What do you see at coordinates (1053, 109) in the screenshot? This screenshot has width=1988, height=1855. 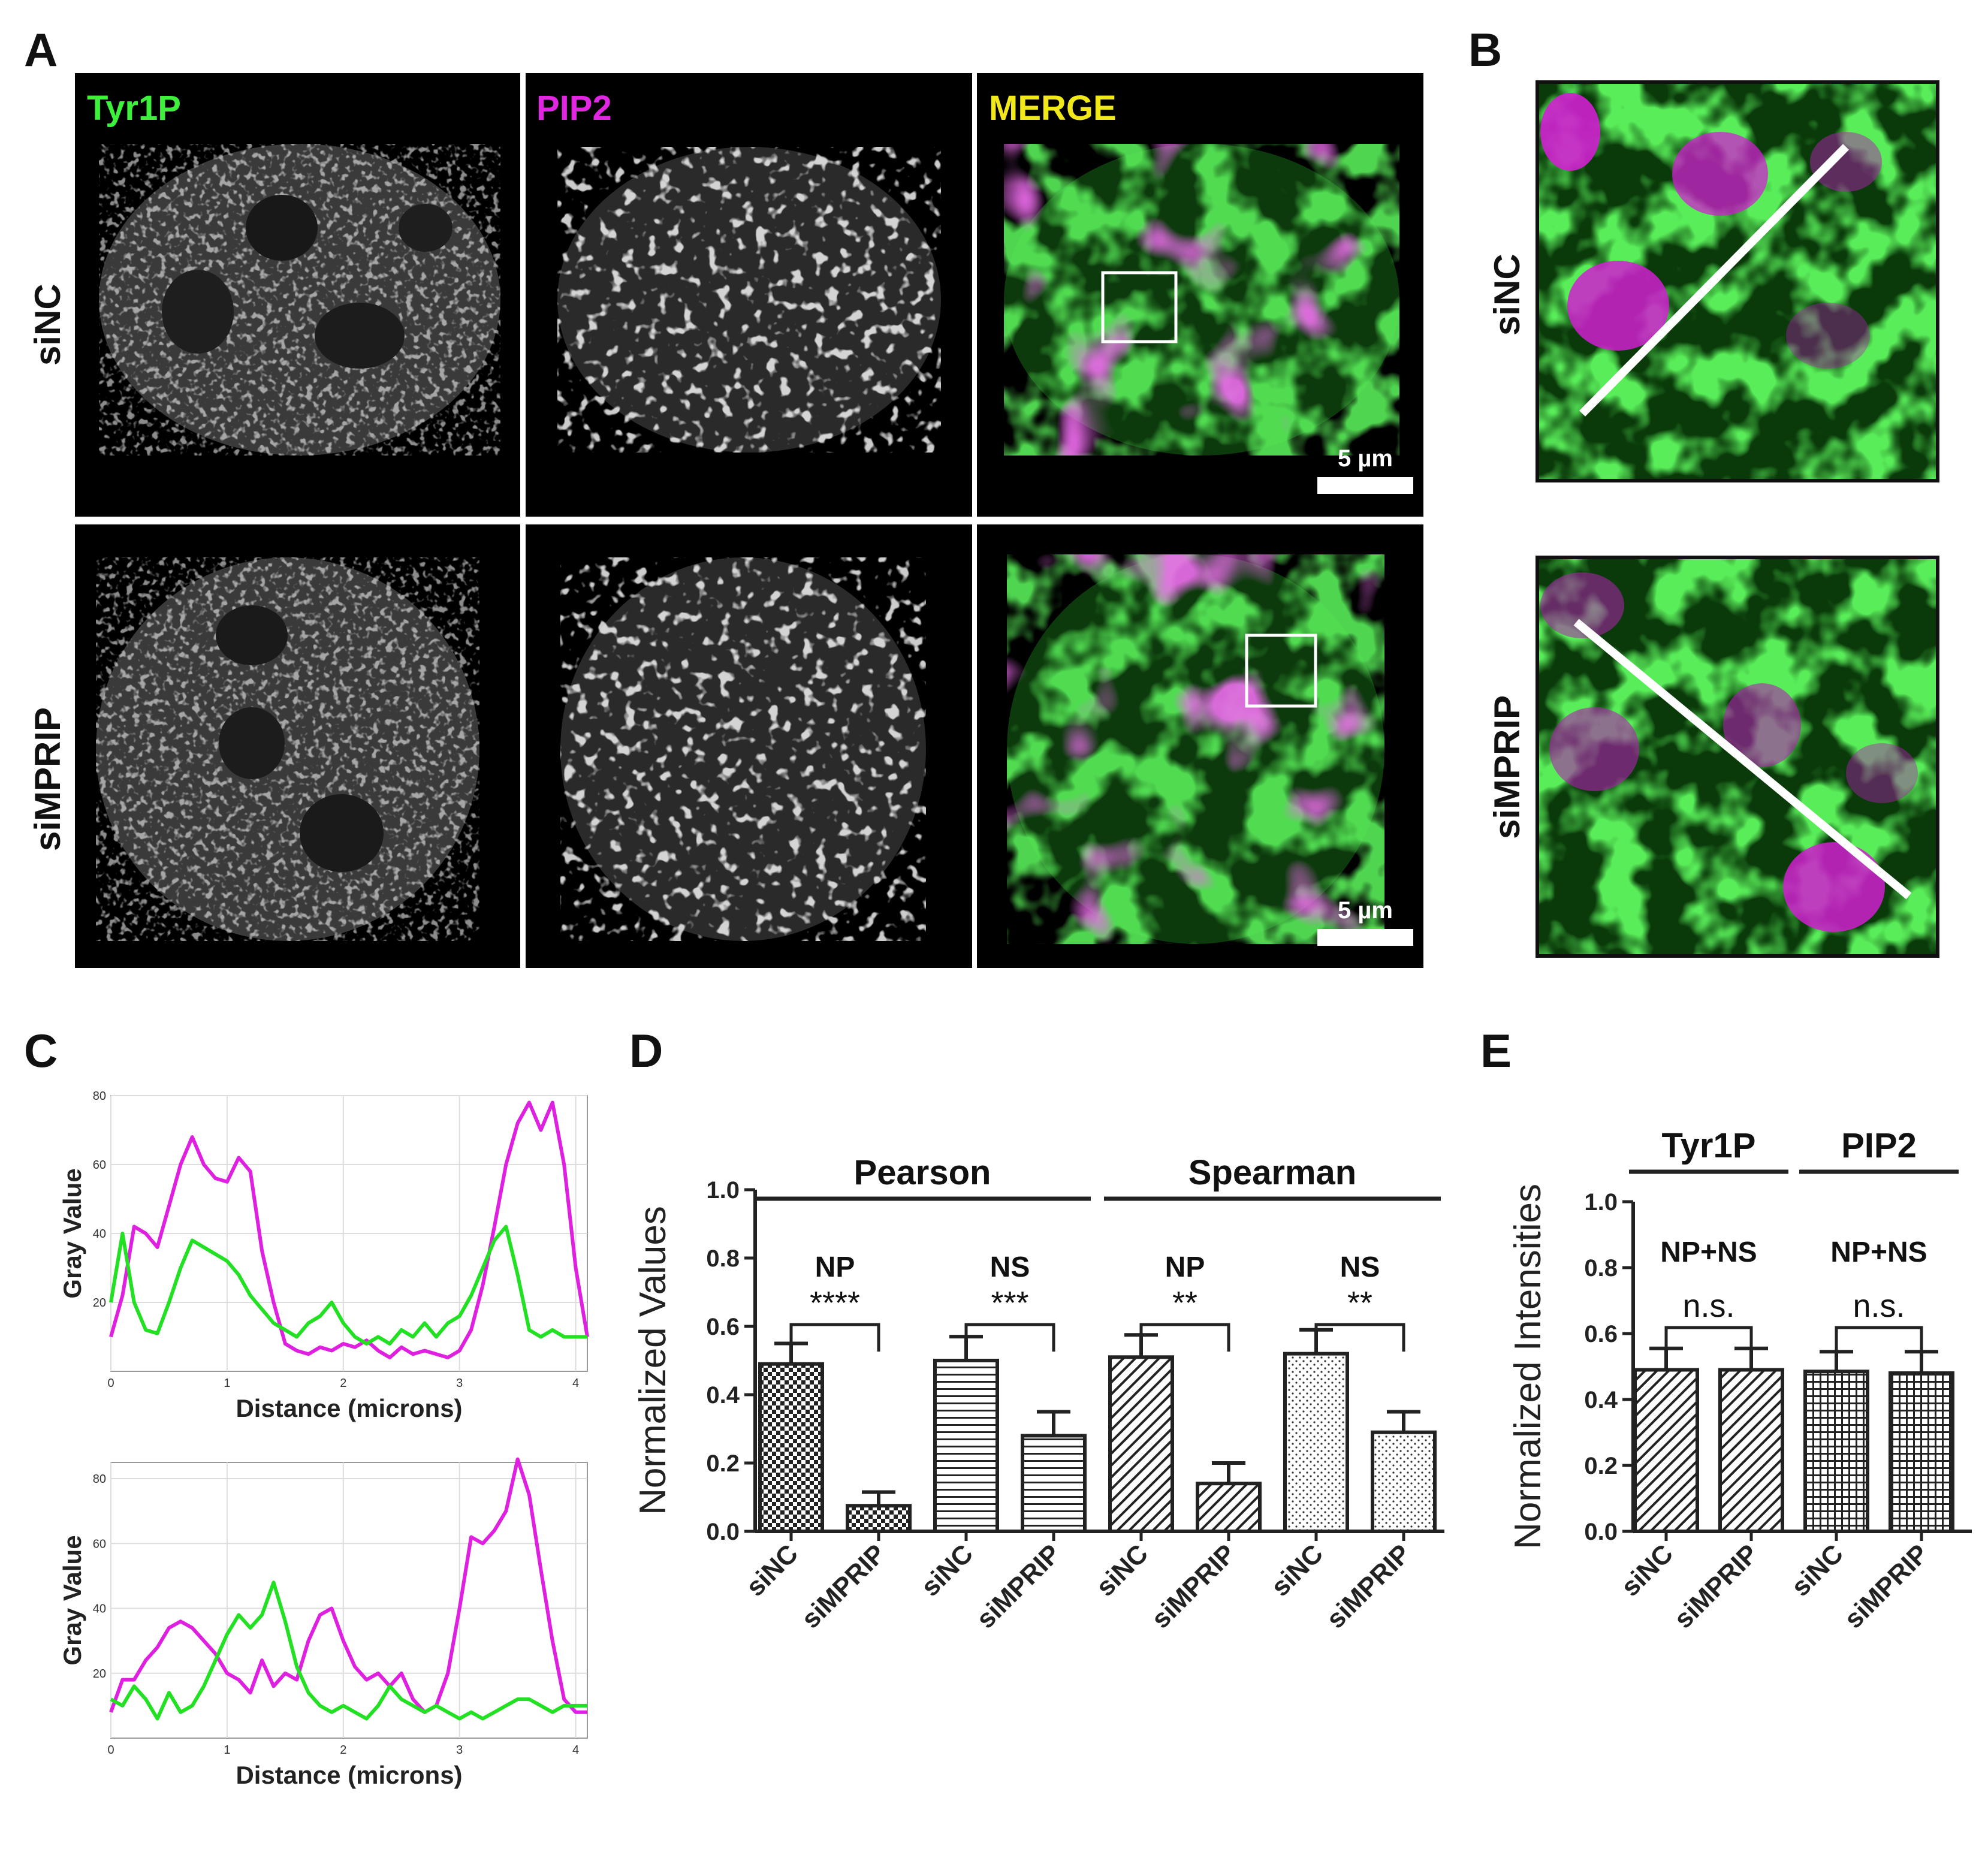 I see `channel-label-merge: MERGE` at bounding box center [1053, 109].